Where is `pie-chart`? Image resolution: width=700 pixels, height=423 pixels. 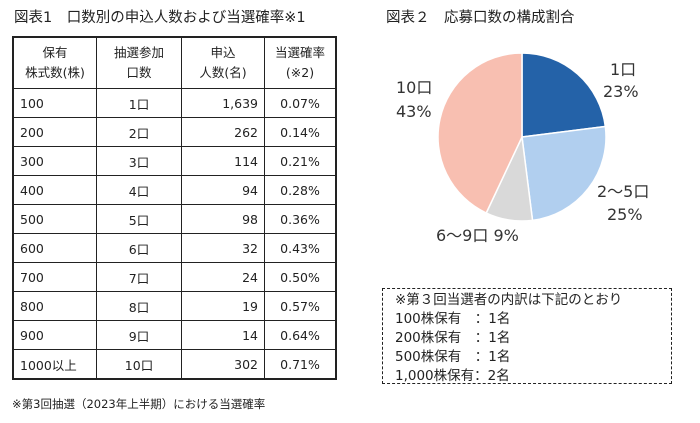 pie-chart is located at coordinates (522, 137).